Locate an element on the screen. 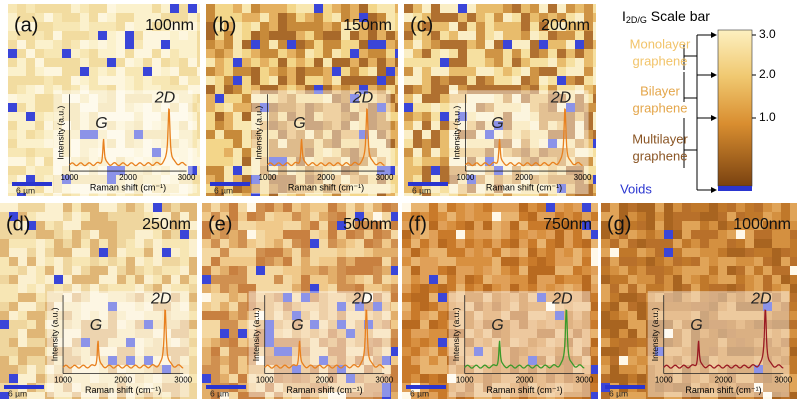 The image size is (800, 407). spectrum is located at coordinates (325, 137).